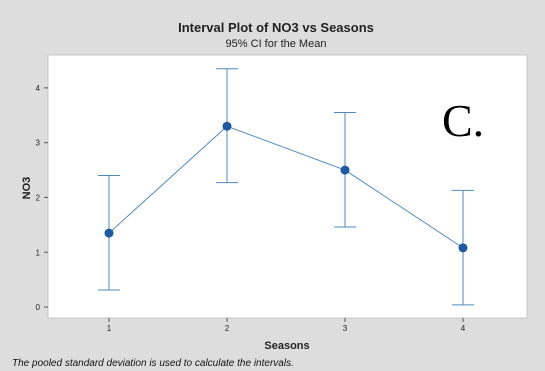 The height and width of the screenshot is (371, 545). I want to click on y-tick-label: 3, so click(38, 143).